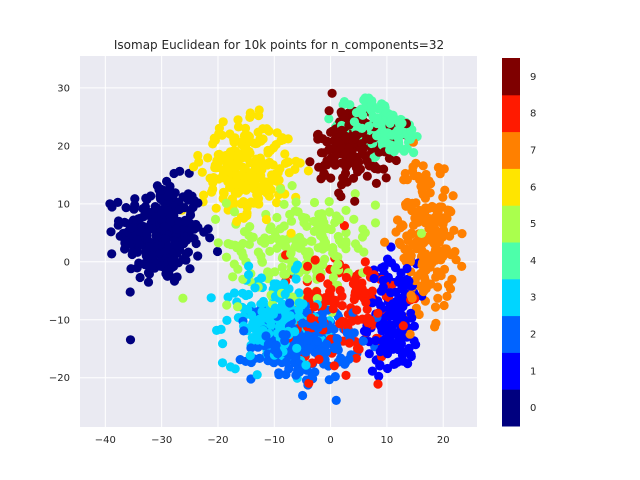 The image size is (640, 480). Describe the element at coordinates (63, 146) in the screenshot. I see `y-tick-label: 20` at that location.